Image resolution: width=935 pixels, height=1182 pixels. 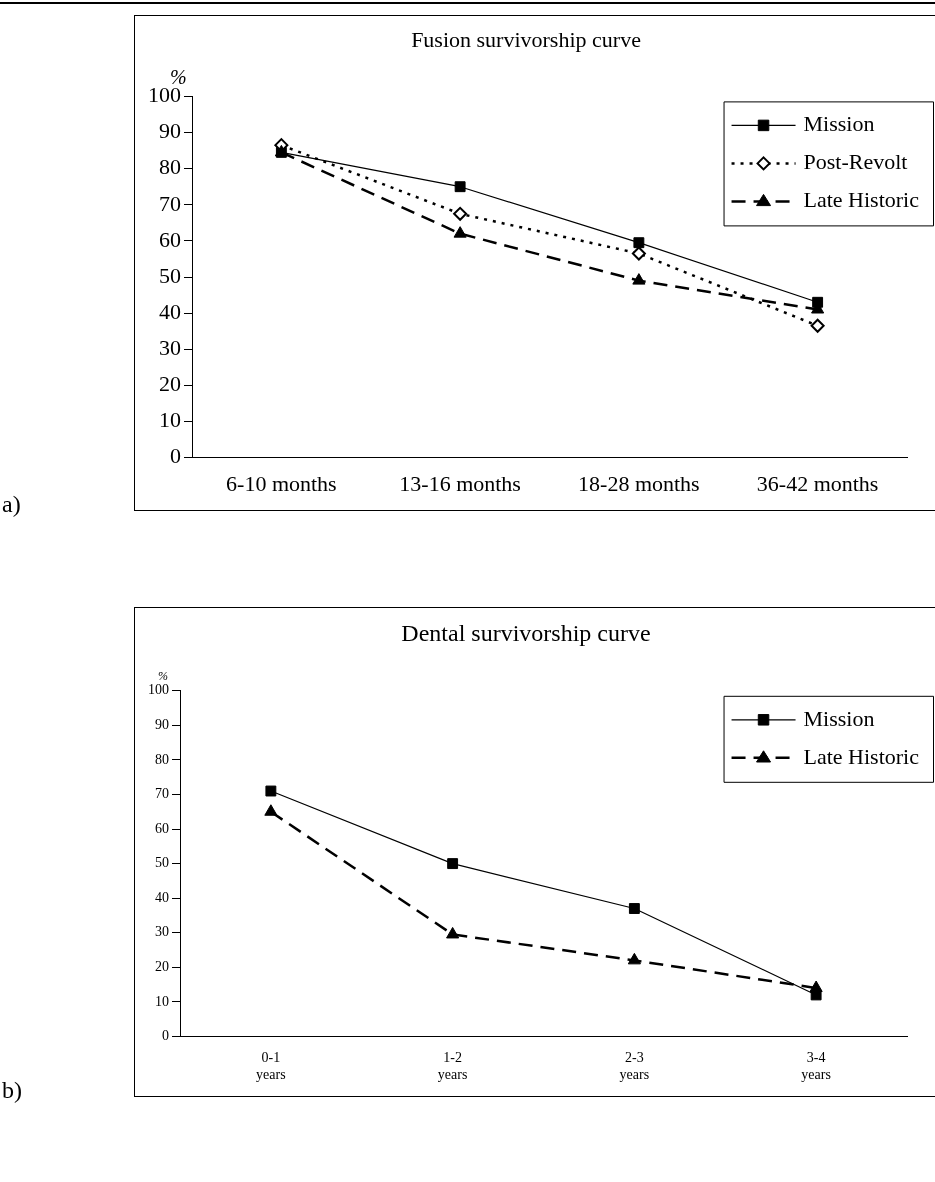 What do you see at coordinates (281, 483) in the screenshot?
I see `x-tick-label: 6-10 months` at bounding box center [281, 483].